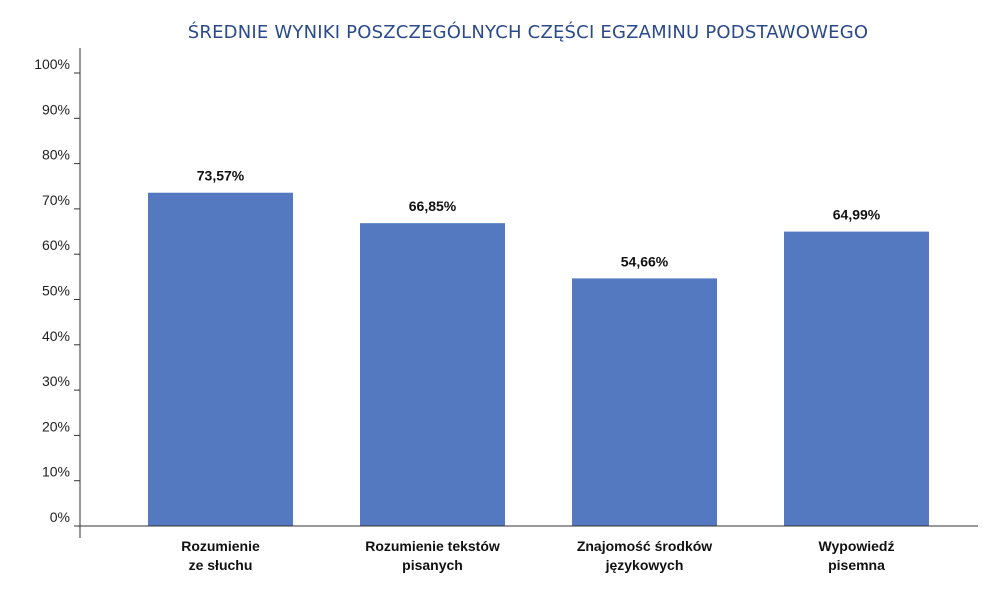 The width and height of the screenshot is (1000, 590). I want to click on y-tick-label: 90%, so click(56, 109).